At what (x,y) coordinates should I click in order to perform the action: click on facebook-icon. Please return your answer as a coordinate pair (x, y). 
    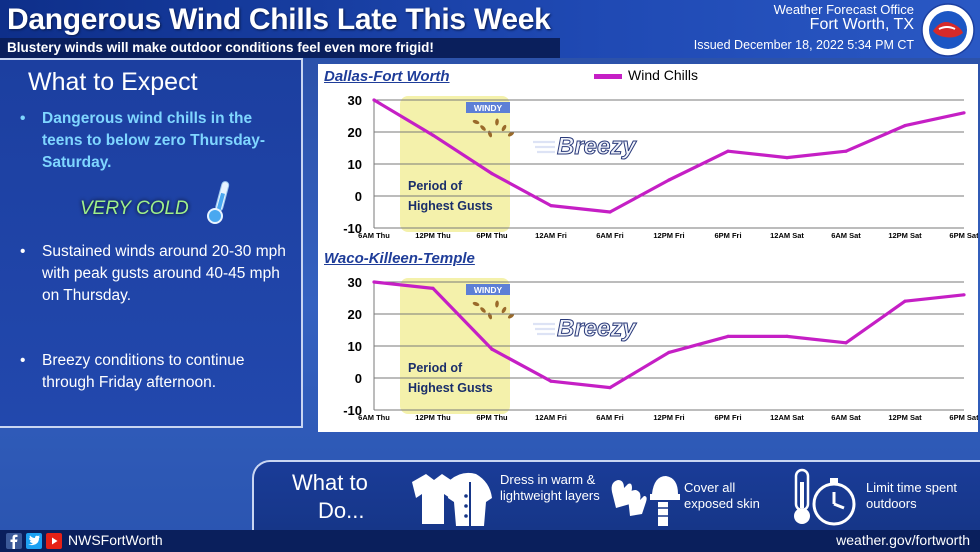
    Looking at the image, I should click on (14, 541).